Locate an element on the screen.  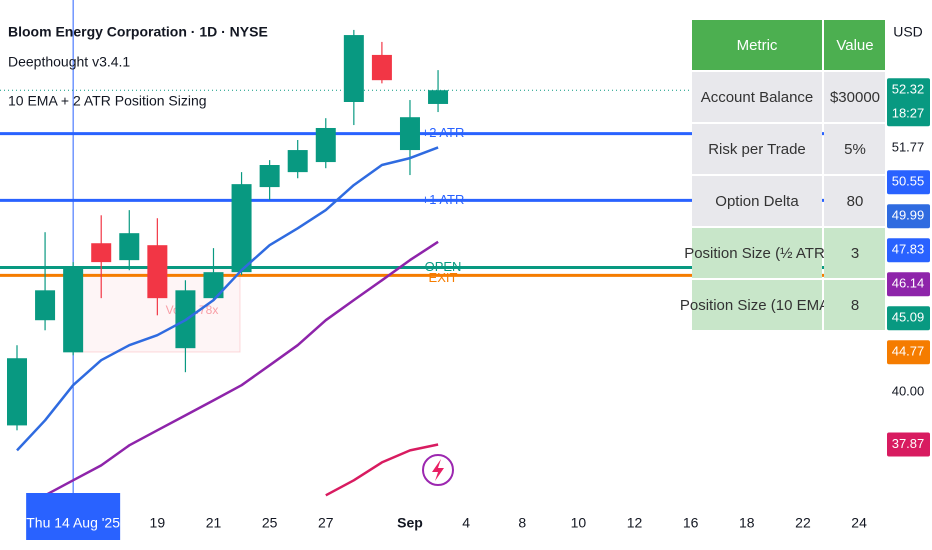
table-text: 80 is located at coordinates (855, 201).